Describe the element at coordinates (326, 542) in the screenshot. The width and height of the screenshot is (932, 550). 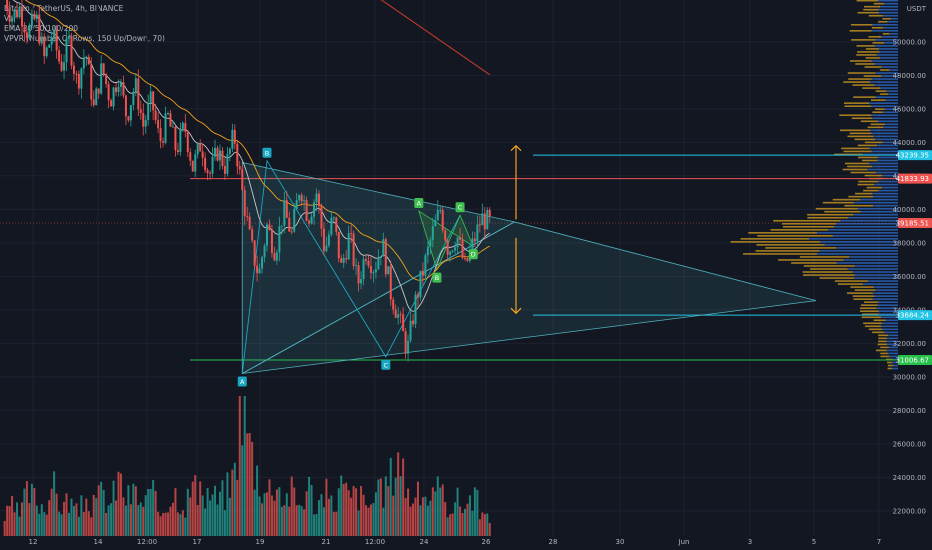
I see `time-tick-label: 21` at that location.